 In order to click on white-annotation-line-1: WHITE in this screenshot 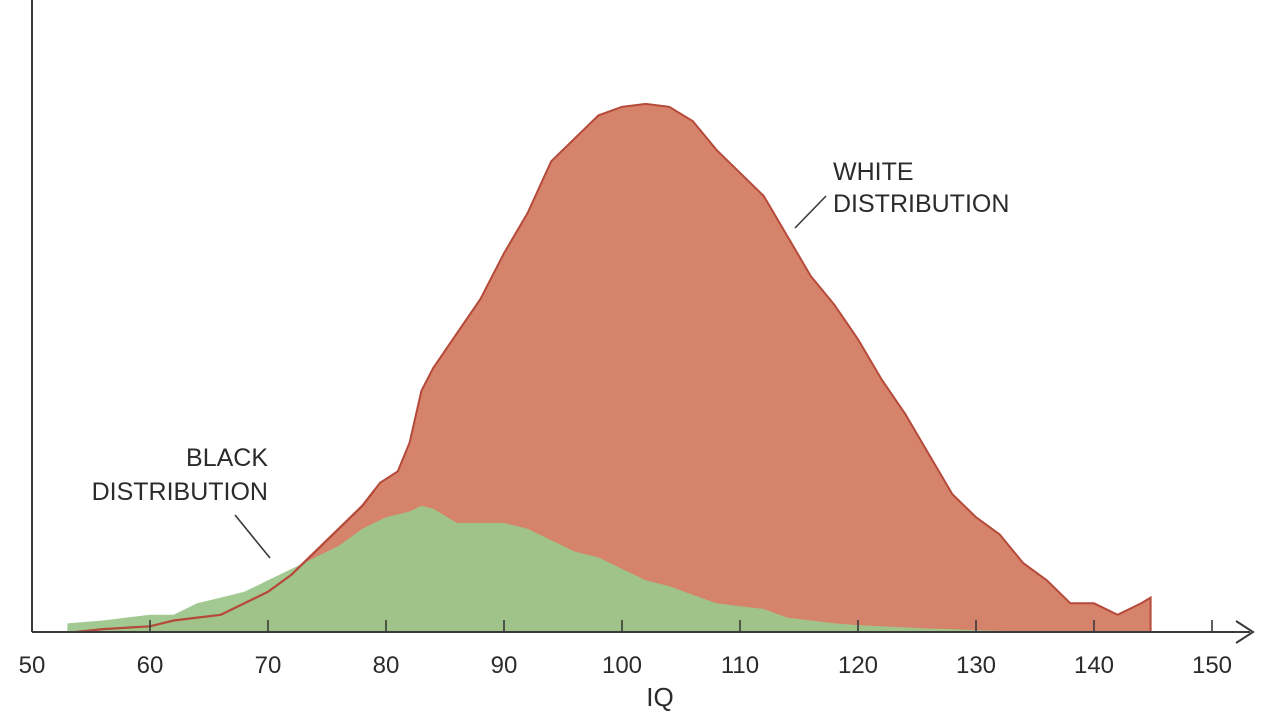, I will do `click(873, 172)`.